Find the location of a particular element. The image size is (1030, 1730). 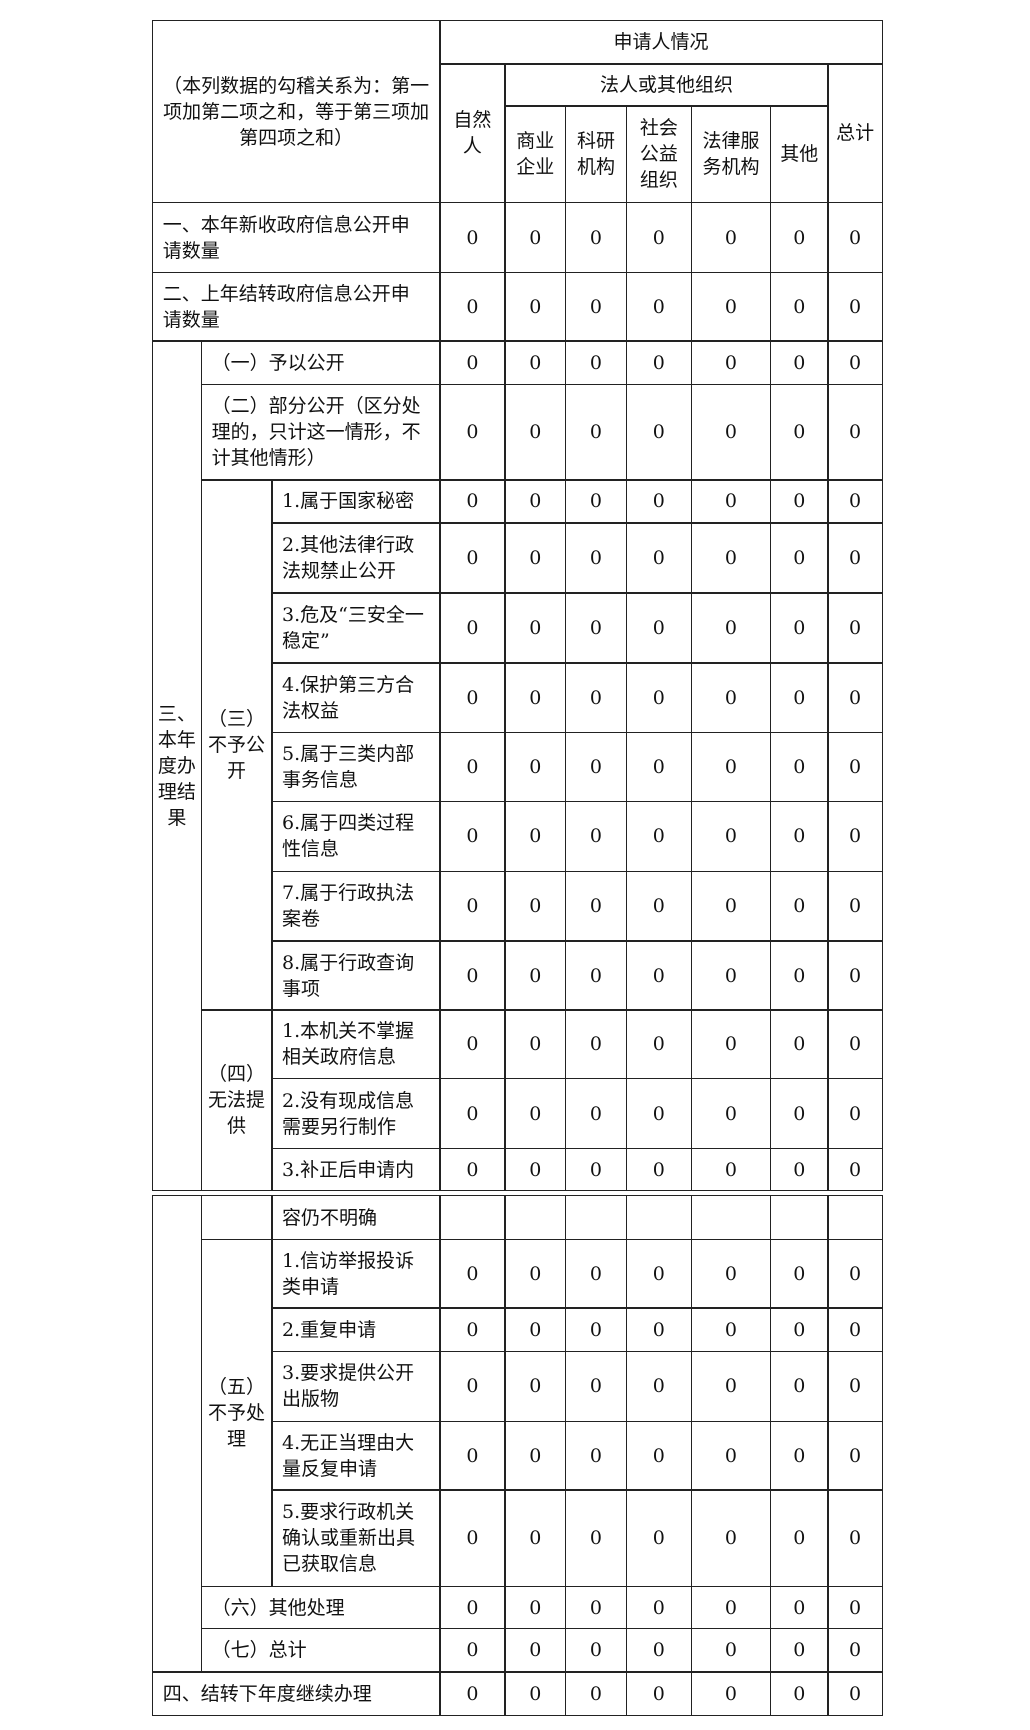

row-label-text: 3.危及“三安全一稳定” is located at coordinates (353, 627).